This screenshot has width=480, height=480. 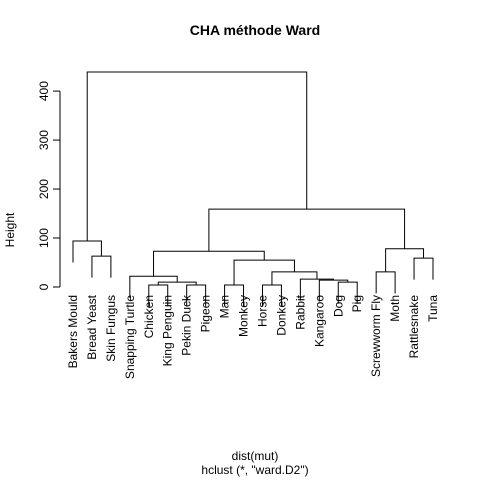 I want to click on leaf-label: Tuna, so click(x=433, y=308).